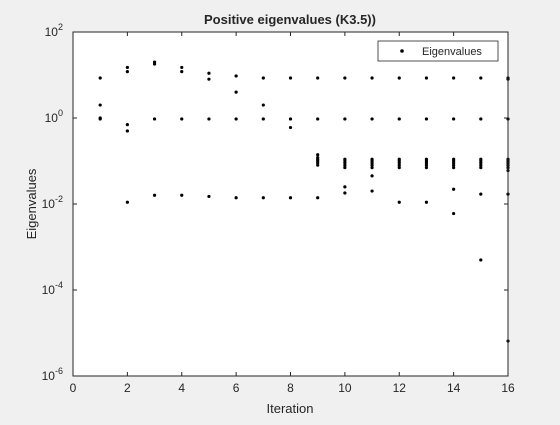 This screenshot has width=560, height=425. Describe the element at coordinates (236, 388) in the screenshot. I see `x-tick-label: 6` at that location.